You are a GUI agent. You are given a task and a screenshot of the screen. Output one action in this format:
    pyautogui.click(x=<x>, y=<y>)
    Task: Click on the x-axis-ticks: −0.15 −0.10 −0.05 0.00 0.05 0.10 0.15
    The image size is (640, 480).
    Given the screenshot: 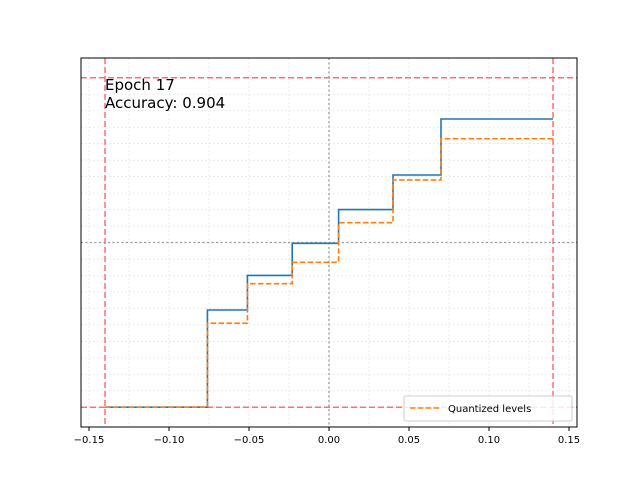 What is the action you would take?
    pyautogui.click(x=327, y=436)
    